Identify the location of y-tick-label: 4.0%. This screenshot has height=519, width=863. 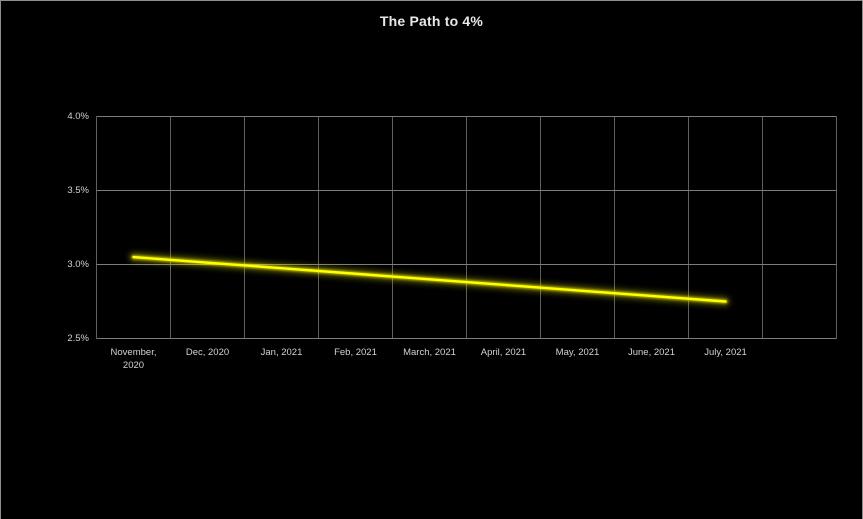
(78, 116).